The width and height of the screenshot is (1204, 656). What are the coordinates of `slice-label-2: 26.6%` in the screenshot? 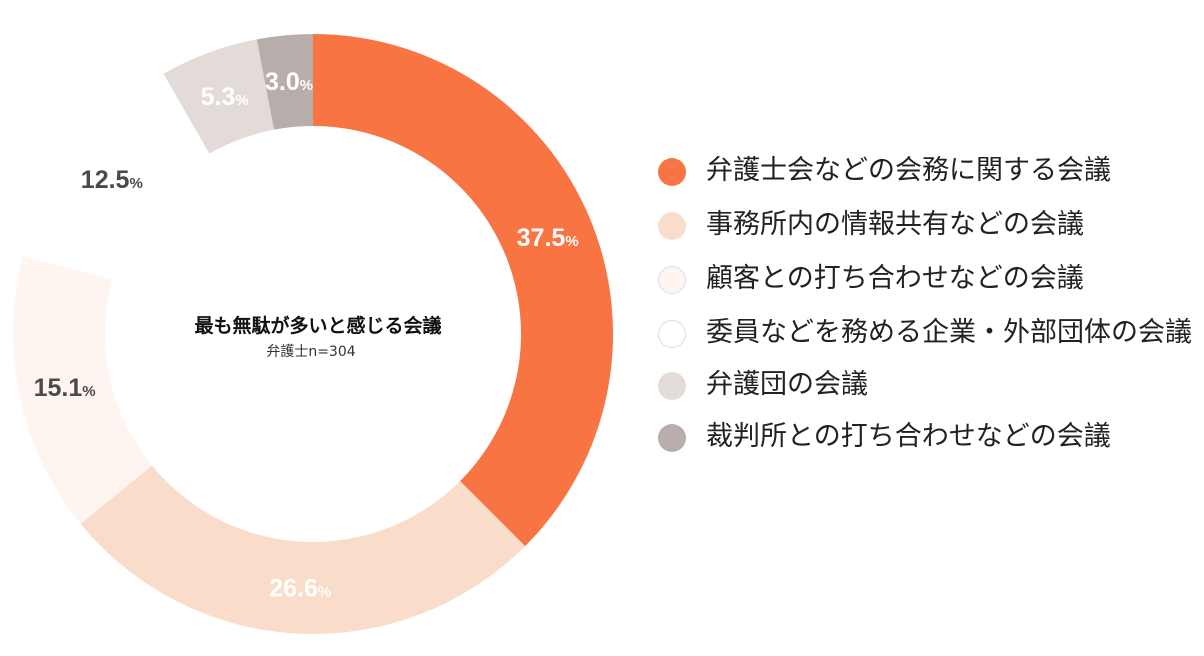 It's located at (300, 589).